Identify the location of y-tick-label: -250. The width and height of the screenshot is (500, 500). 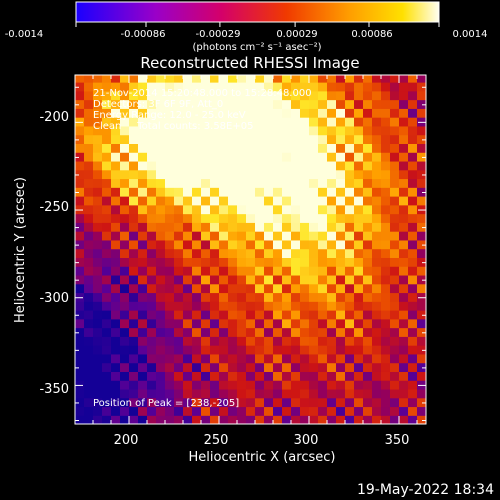
(54, 207).